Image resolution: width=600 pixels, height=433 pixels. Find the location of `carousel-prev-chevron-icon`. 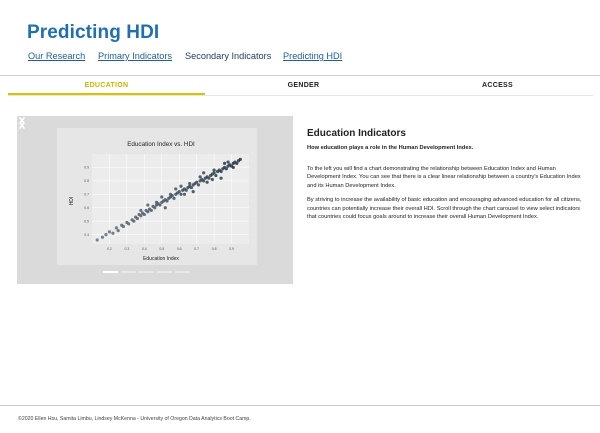

carousel-prev-chevron-icon is located at coordinates (22, 123).